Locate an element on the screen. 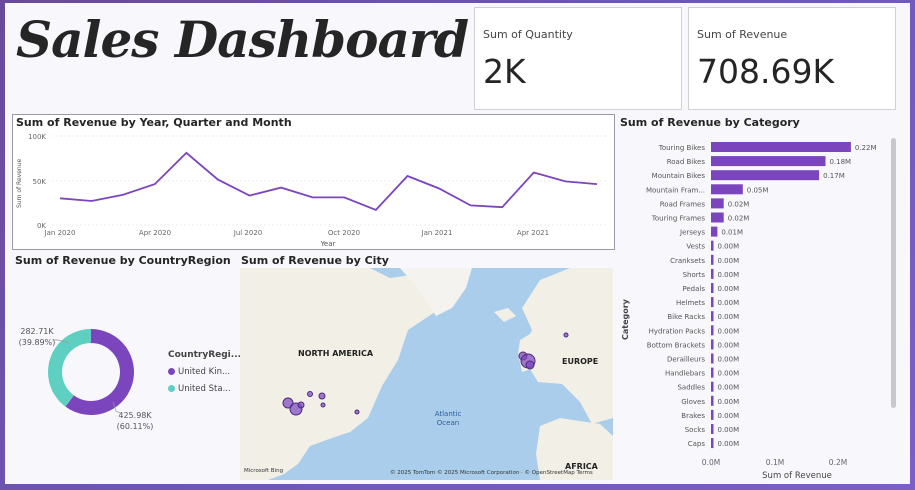 The height and width of the screenshot is (490, 915). bar-value-label: 0.17M is located at coordinates (834, 176).